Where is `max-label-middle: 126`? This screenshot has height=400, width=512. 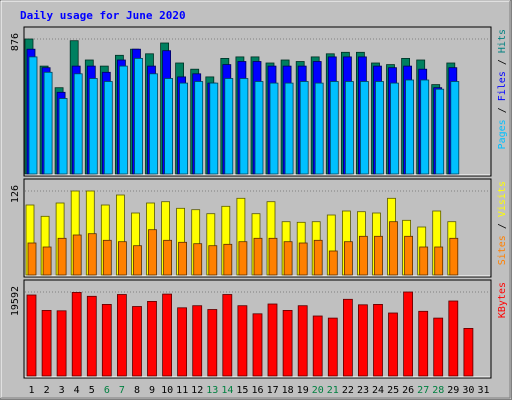 max-label-middle: 126 is located at coordinates (15, 194).